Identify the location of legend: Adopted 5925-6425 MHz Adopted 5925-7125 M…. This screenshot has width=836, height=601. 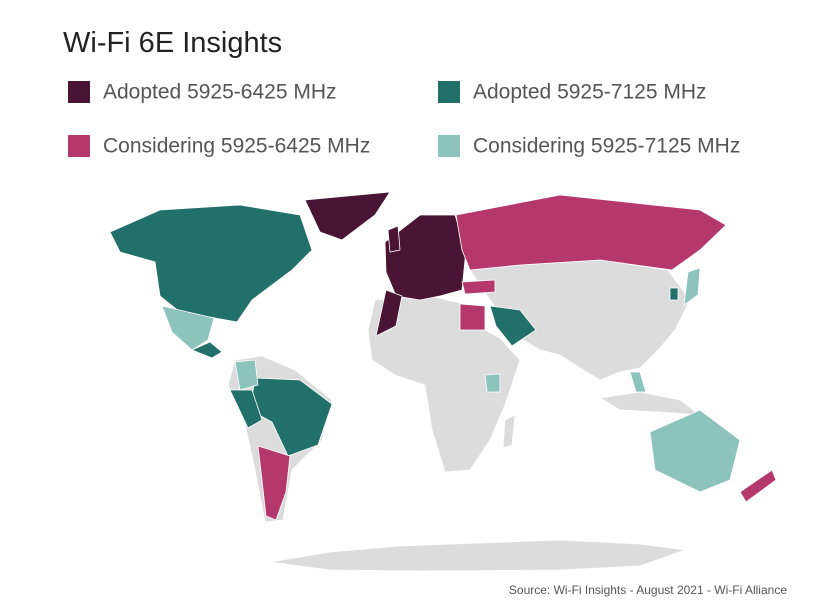
(404, 119).